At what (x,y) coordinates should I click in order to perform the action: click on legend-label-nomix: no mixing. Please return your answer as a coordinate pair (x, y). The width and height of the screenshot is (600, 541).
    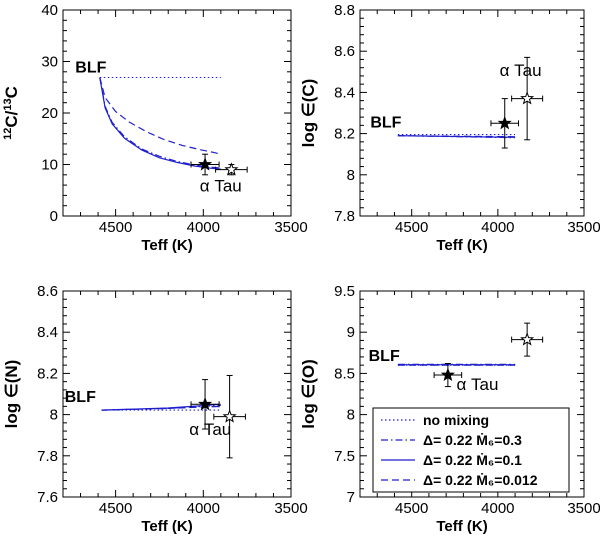
    Looking at the image, I should click on (456, 420).